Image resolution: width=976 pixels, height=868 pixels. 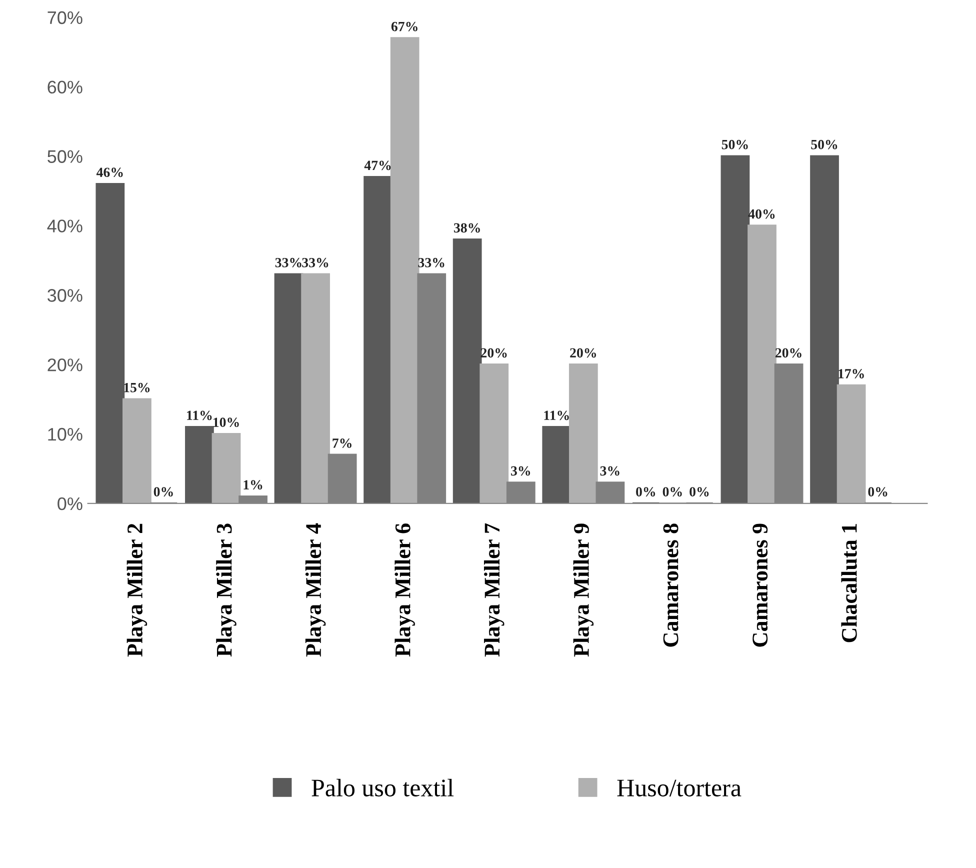 I want to click on y-tick-label: 30%, so click(x=65, y=295).